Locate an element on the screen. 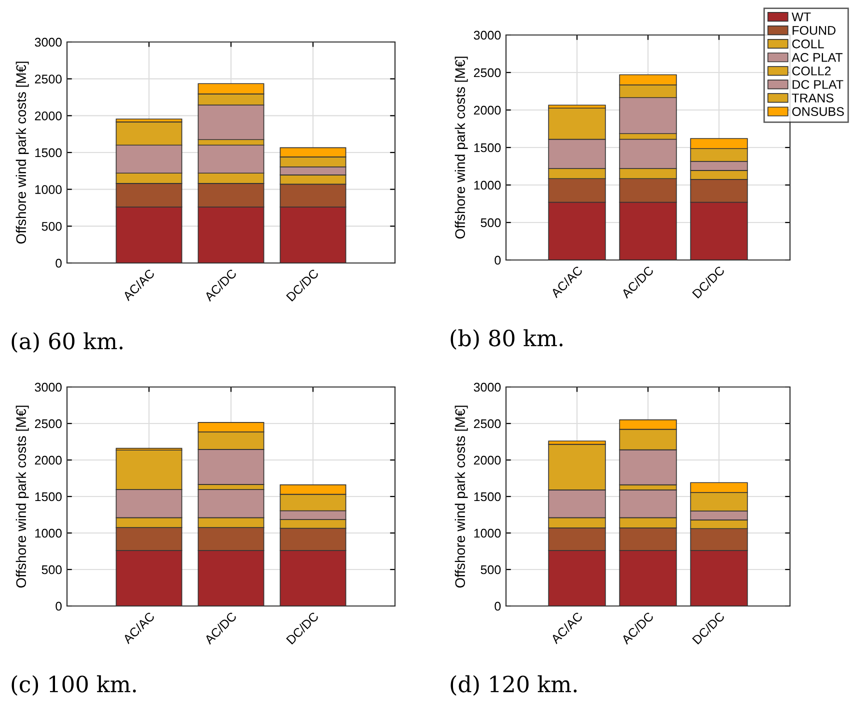  legend-label: COLL is located at coordinates (808, 43).